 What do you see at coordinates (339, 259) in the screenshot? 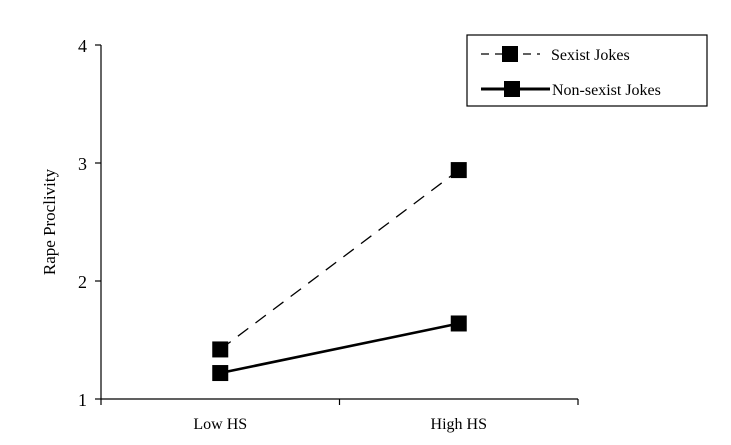
I see `series-line-sexist-jokes` at bounding box center [339, 259].